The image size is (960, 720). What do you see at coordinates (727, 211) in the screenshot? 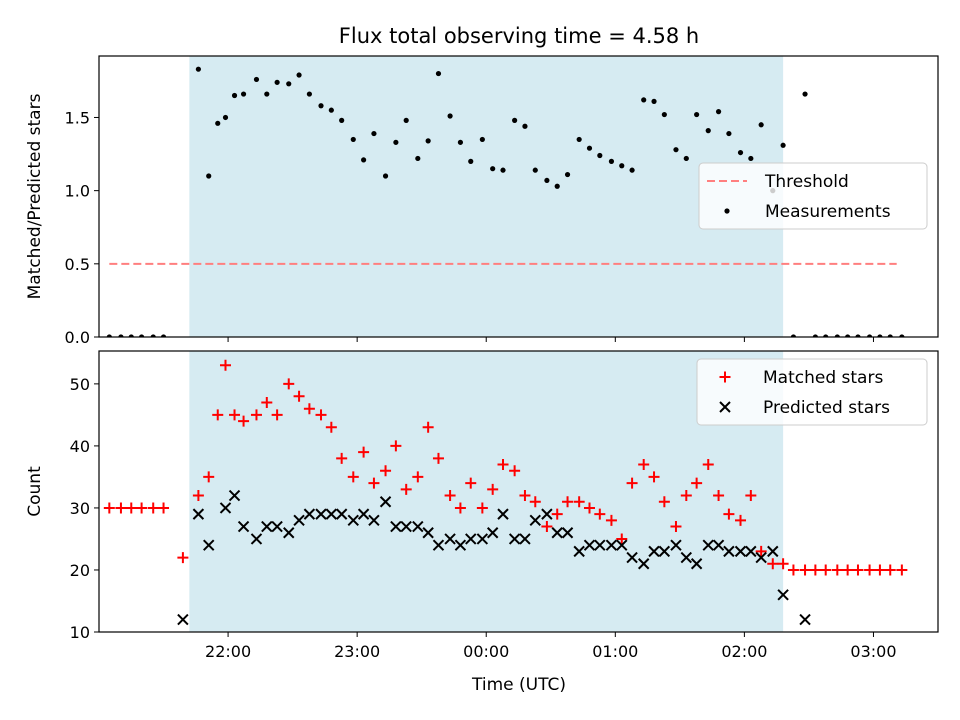
I see `ratio-legend-marker` at bounding box center [727, 211].